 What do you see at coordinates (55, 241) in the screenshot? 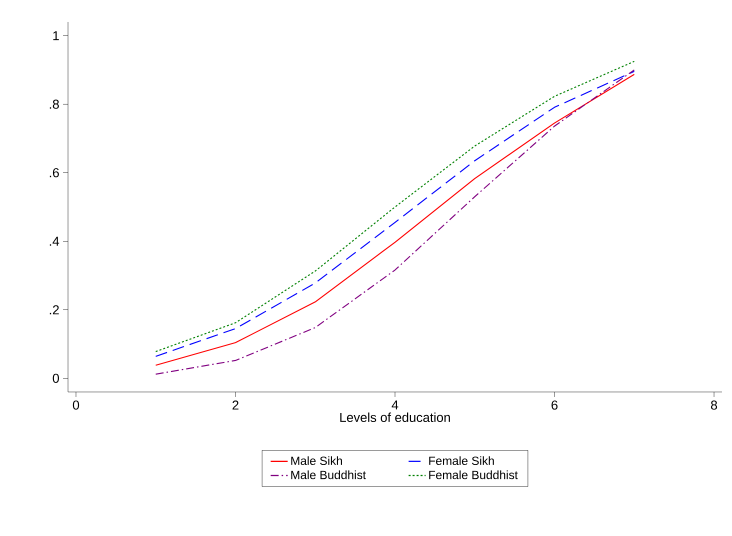
I see `y-tick-label: .4` at bounding box center [55, 241].